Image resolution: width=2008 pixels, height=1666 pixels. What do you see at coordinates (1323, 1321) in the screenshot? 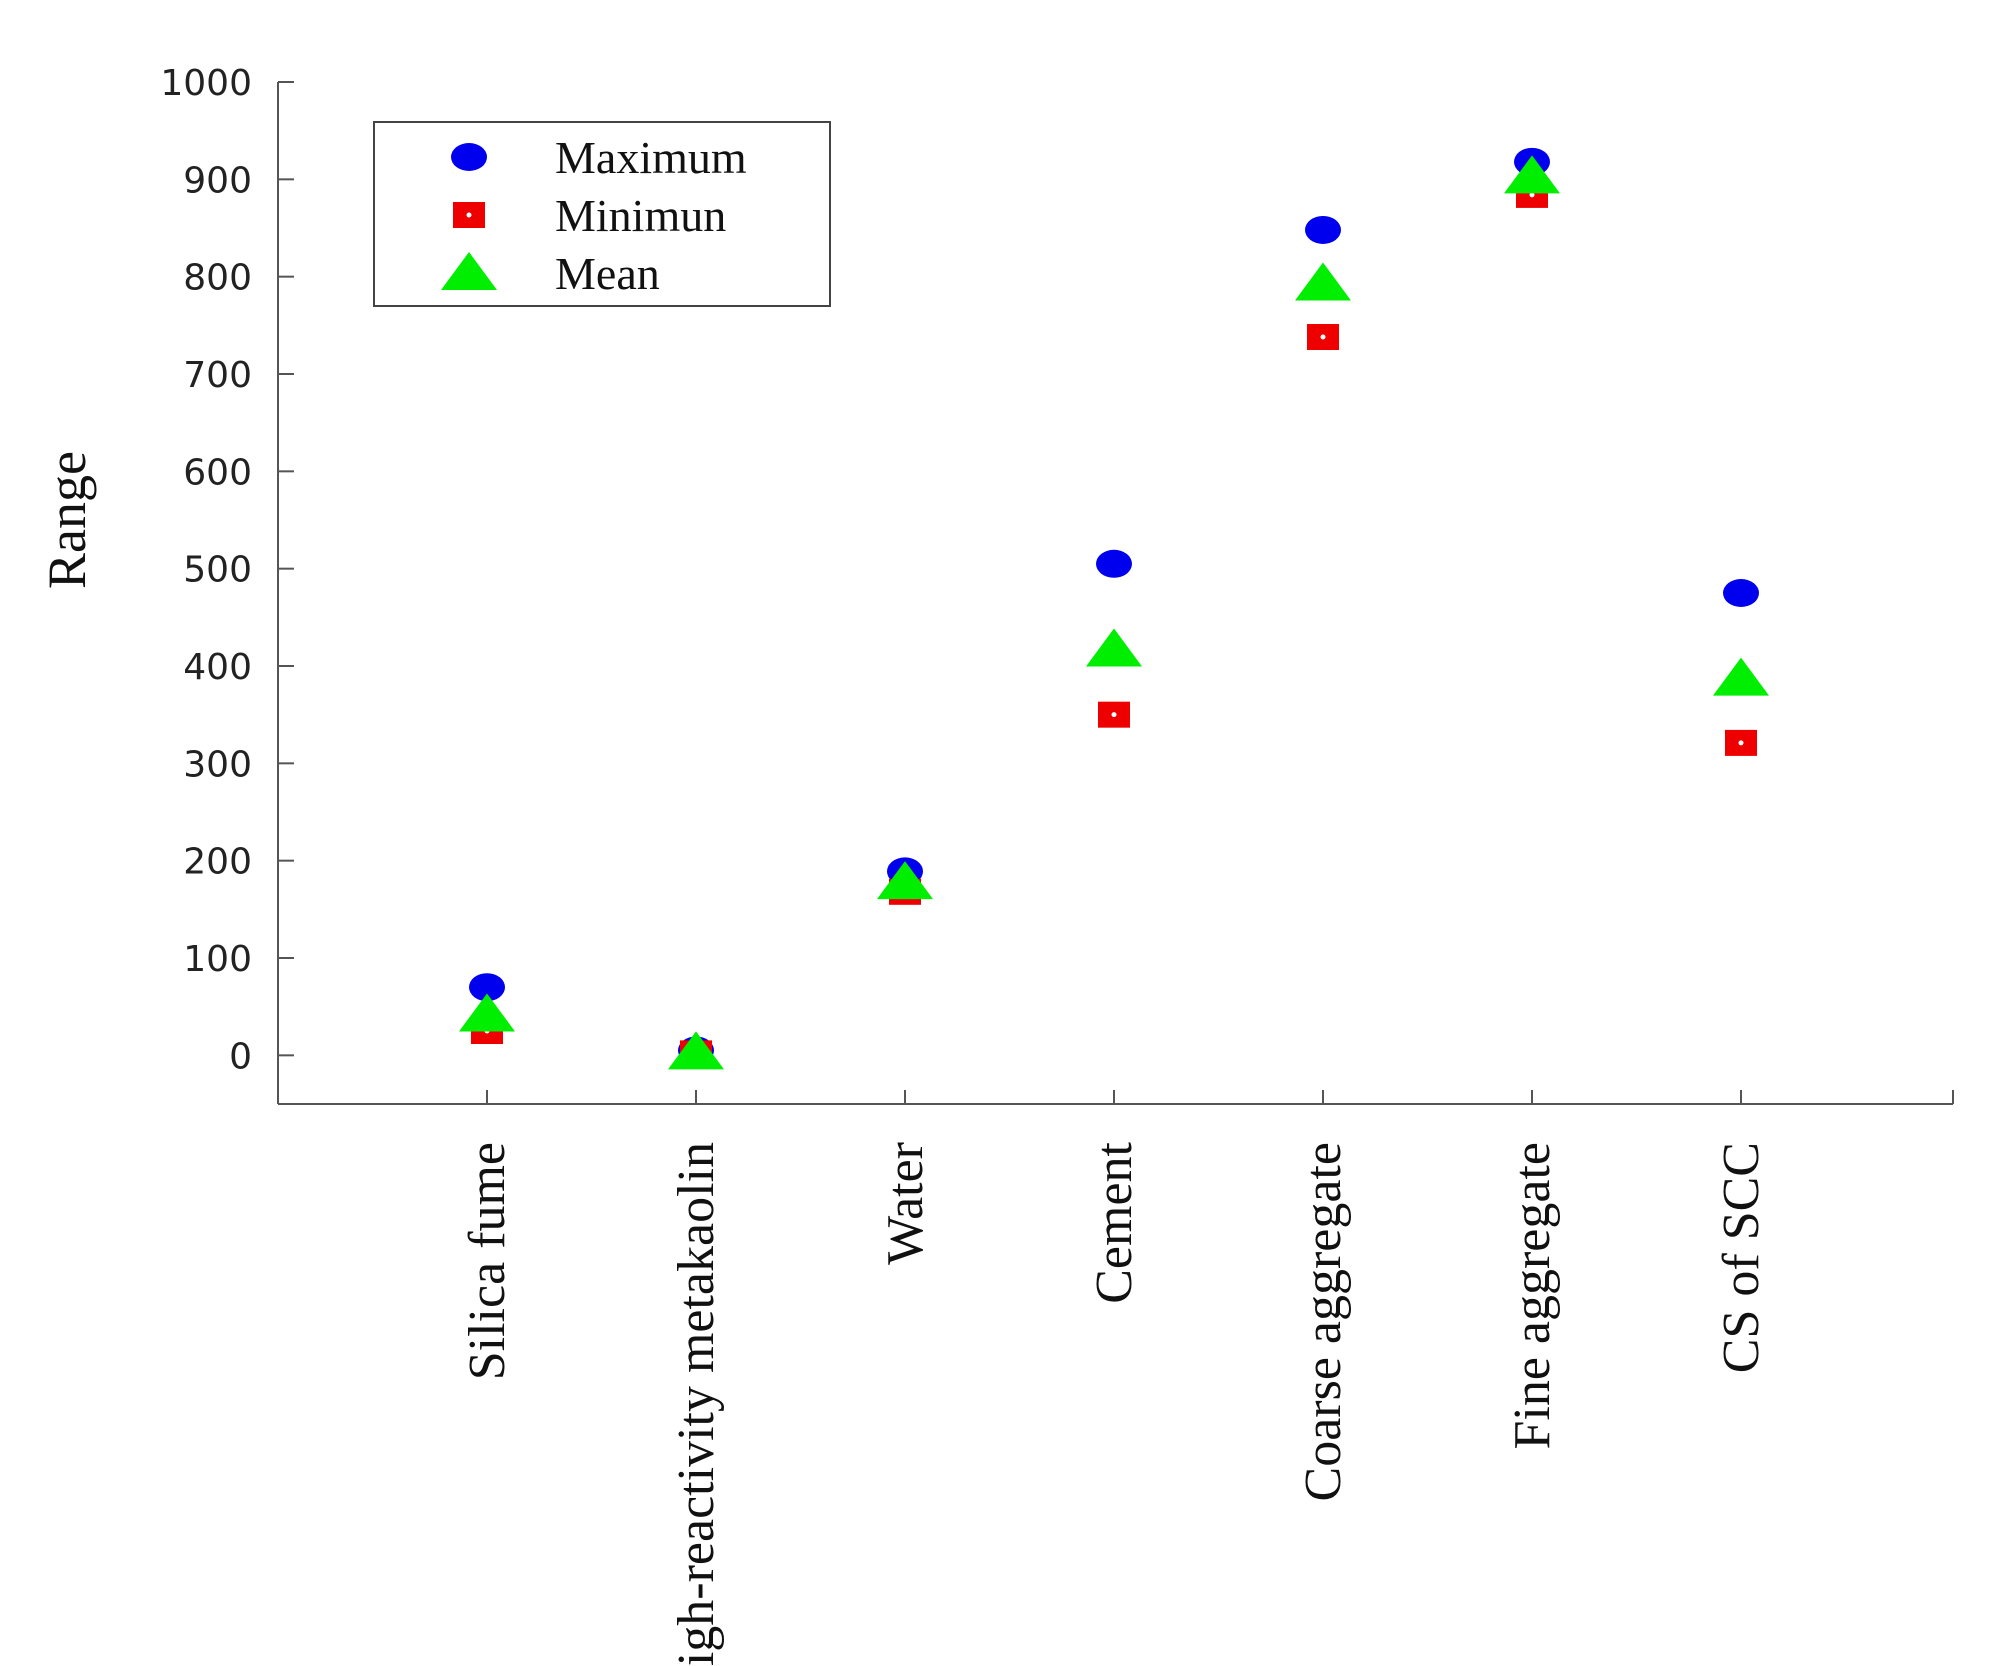
I see `x-tick-label-coarse-aggregate: Coarse aggregate` at bounding box center [1323, 1321].